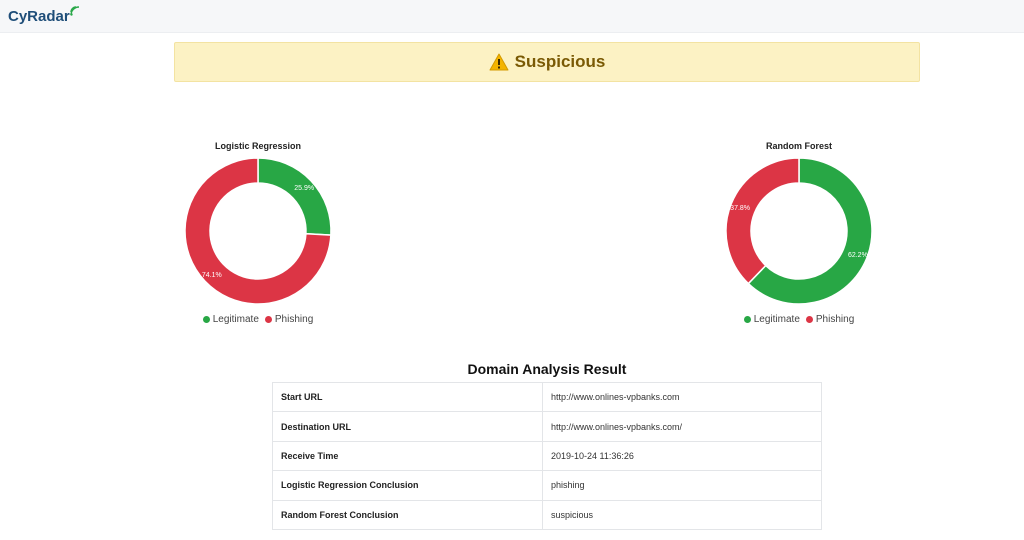 This screenshot has height=540, width=1024. I want to click on logo-text: CyRadar, so click(39, 16).